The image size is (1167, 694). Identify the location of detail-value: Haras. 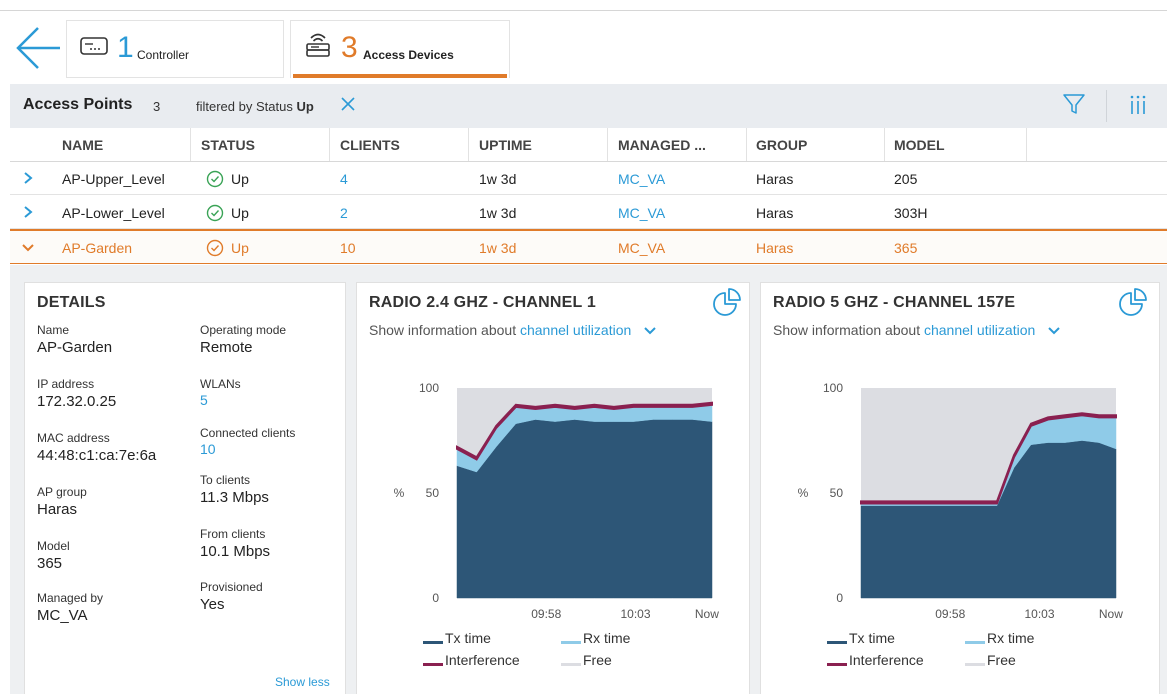
(57, 509).